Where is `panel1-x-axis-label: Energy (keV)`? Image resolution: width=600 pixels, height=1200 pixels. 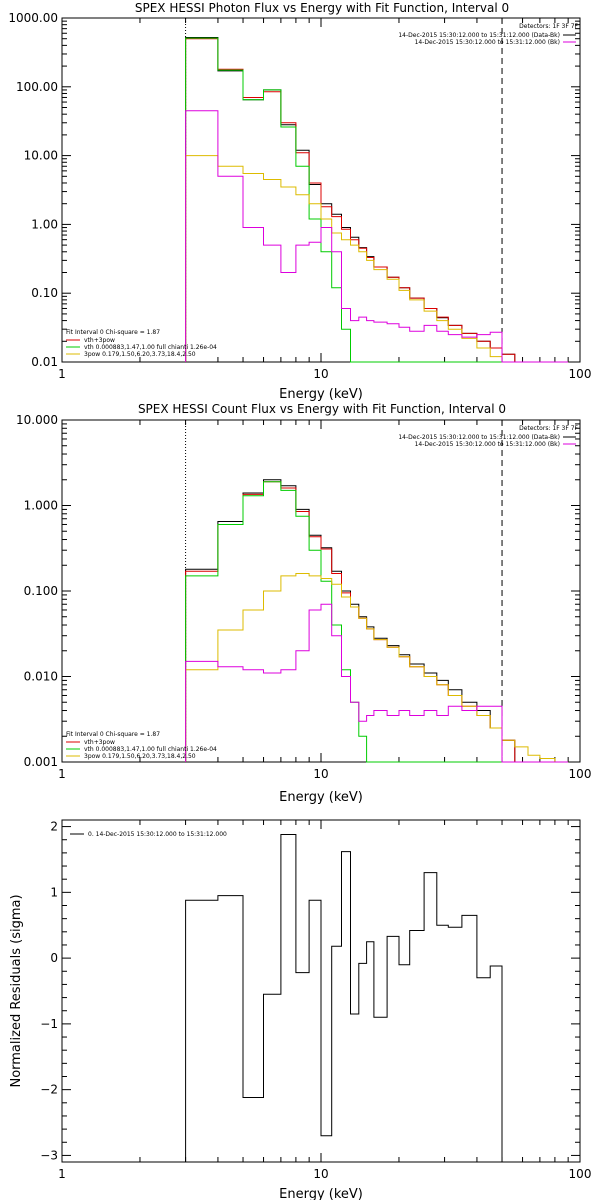 panel1-x-axis-label: Energy (keV) is located at coordinates (321, 394).